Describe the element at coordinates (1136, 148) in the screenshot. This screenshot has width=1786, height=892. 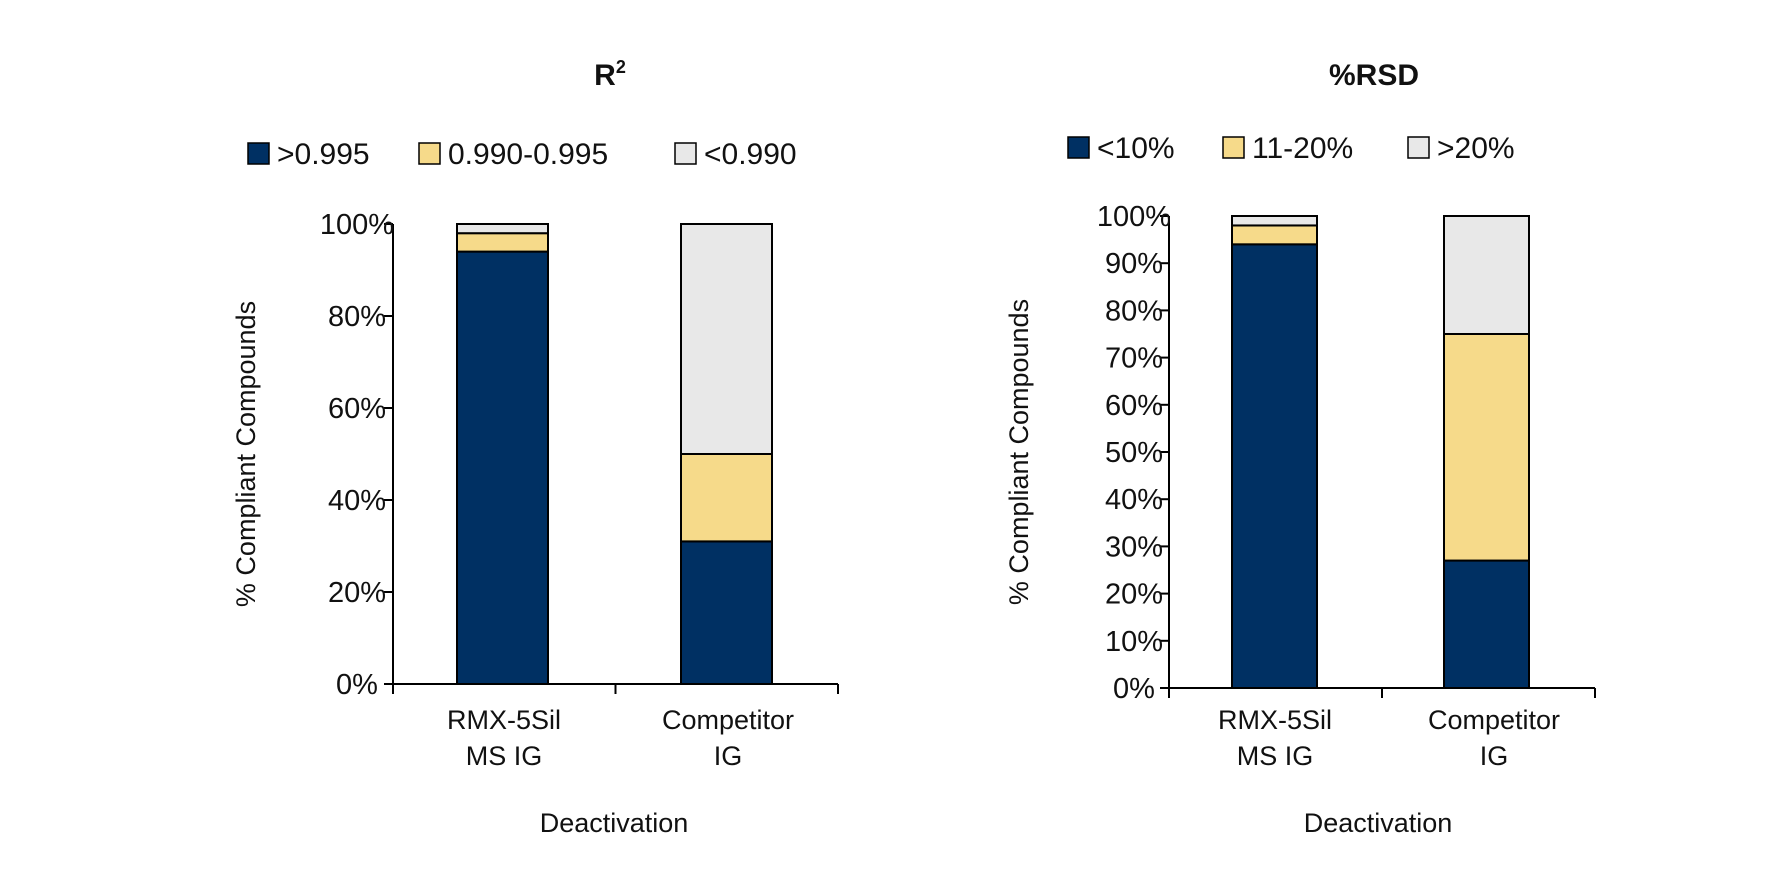
I see `chart-2-legend-label-1: <10%` at that location.